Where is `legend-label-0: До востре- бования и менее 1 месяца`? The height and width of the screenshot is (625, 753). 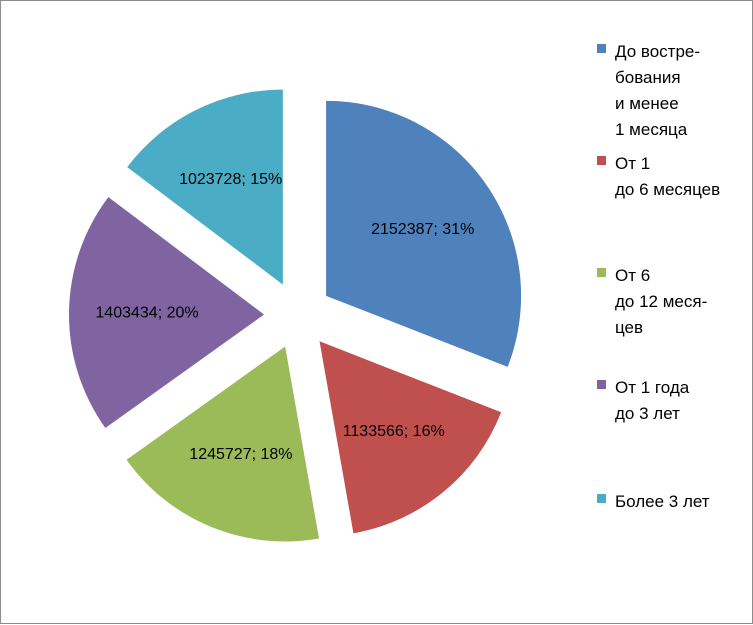 legend-label-0: До востре- бования и менее 1 месяца is located at coordinates (658, 90).